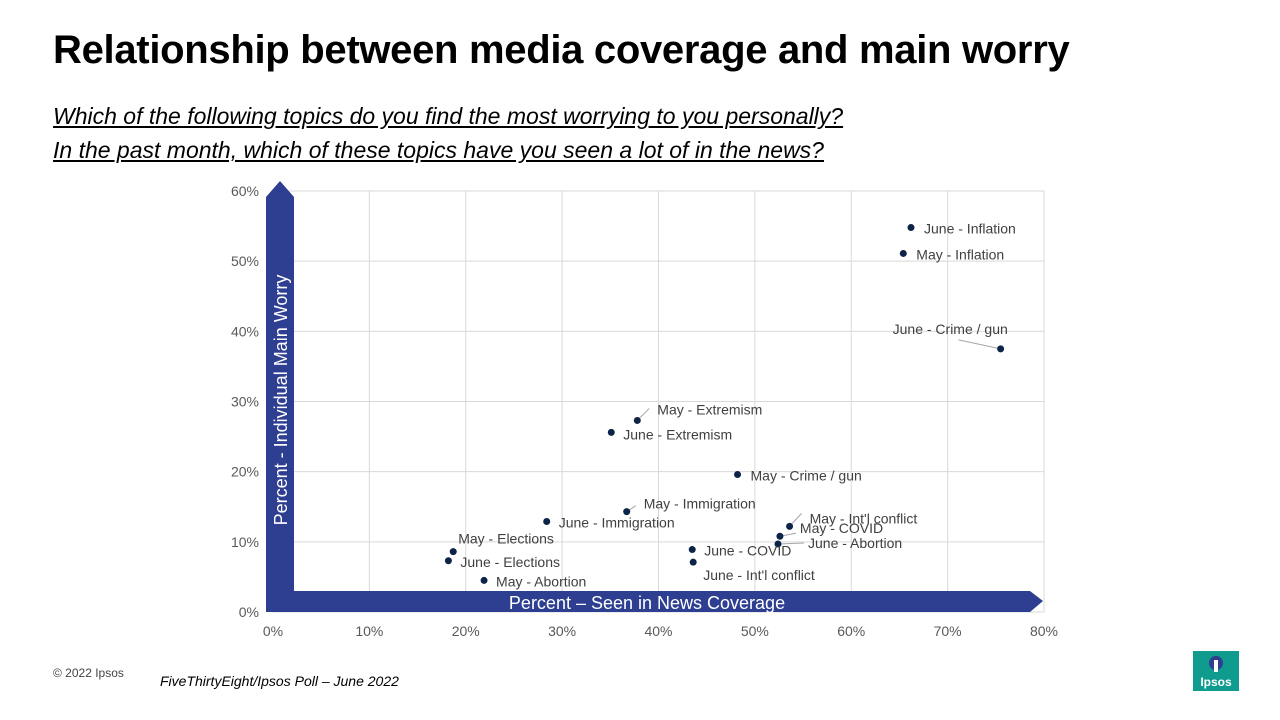 The height and width of the screenshot is (720, 1280). What do you see at coordinates (369, 631) in the screenshot?
I see `x-tick-label: 10%` at bounding box center [369, 631].